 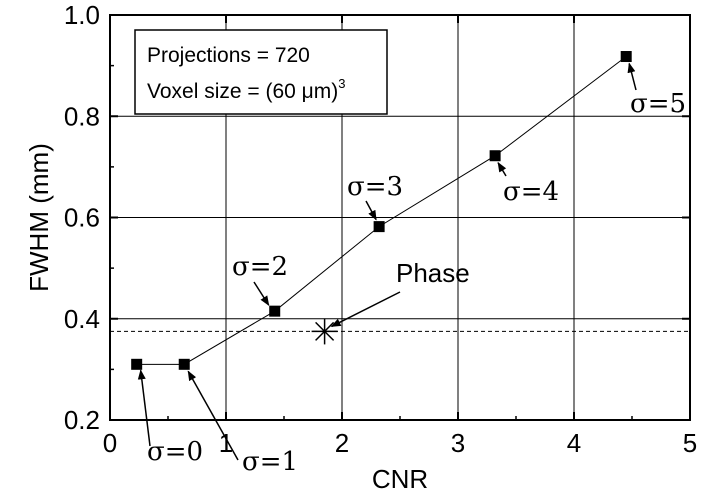 What do you see at coordinates (39, 217) in the screenshot?
I see `y-axis-label: FWHM (mm)` at bounding box center [39, 217].